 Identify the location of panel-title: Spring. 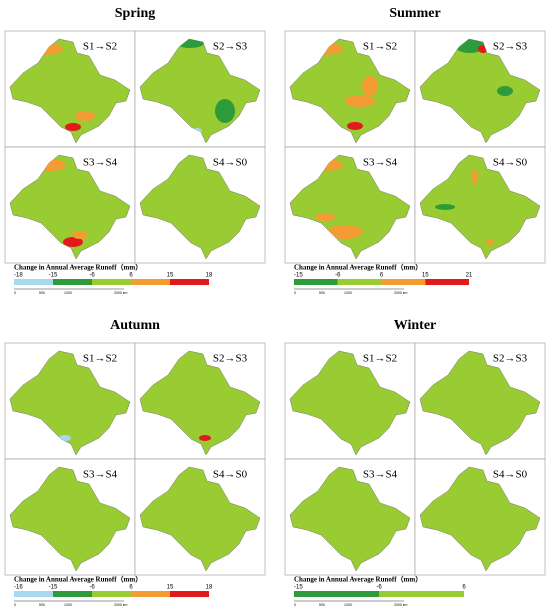
(135, 13).